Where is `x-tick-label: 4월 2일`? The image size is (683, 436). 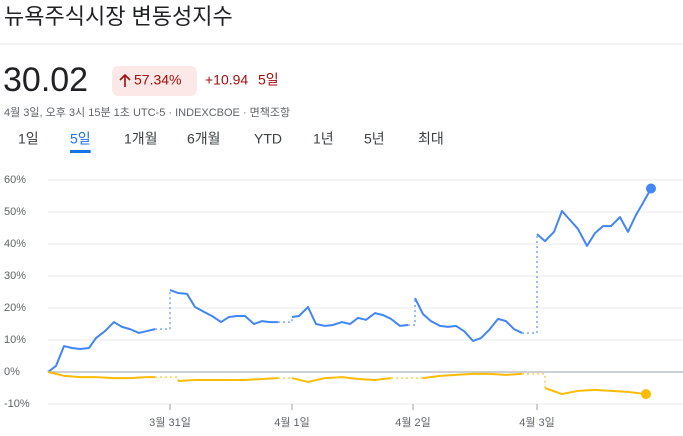 x-tick-label: 4월 2일 is located at coordinates (413, 422).